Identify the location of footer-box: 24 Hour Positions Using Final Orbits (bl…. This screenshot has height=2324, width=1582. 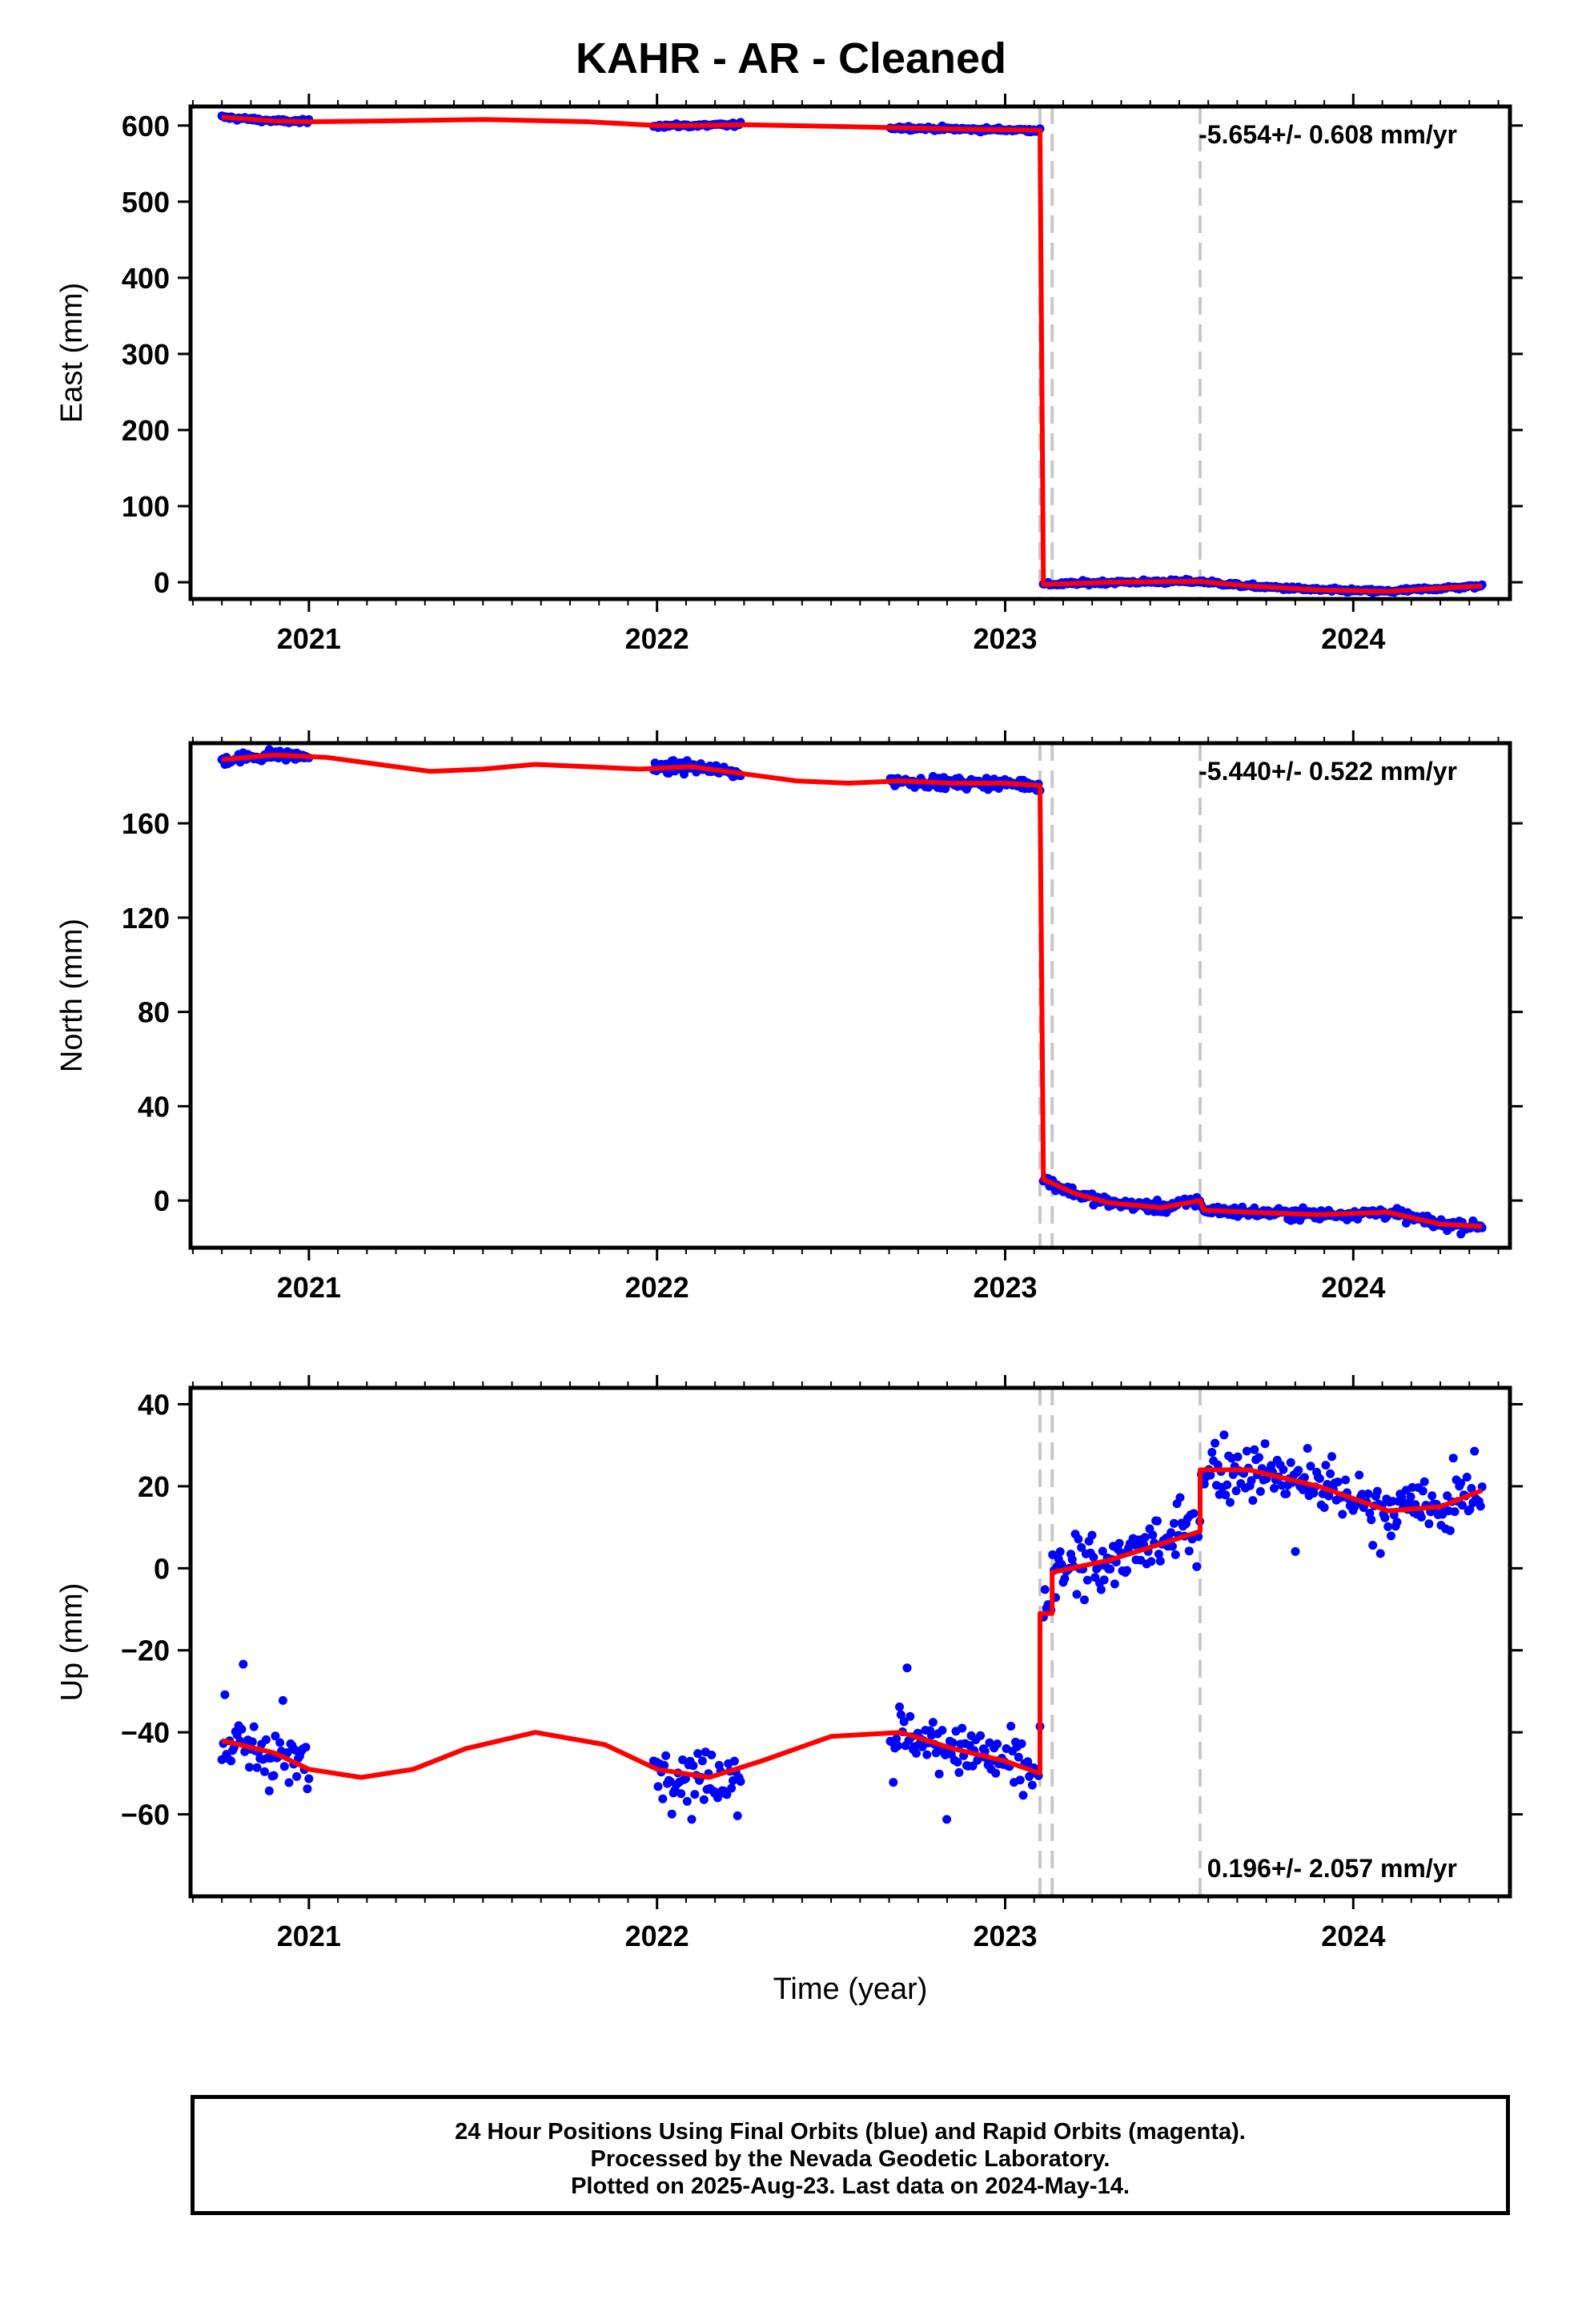
(850, 2155).